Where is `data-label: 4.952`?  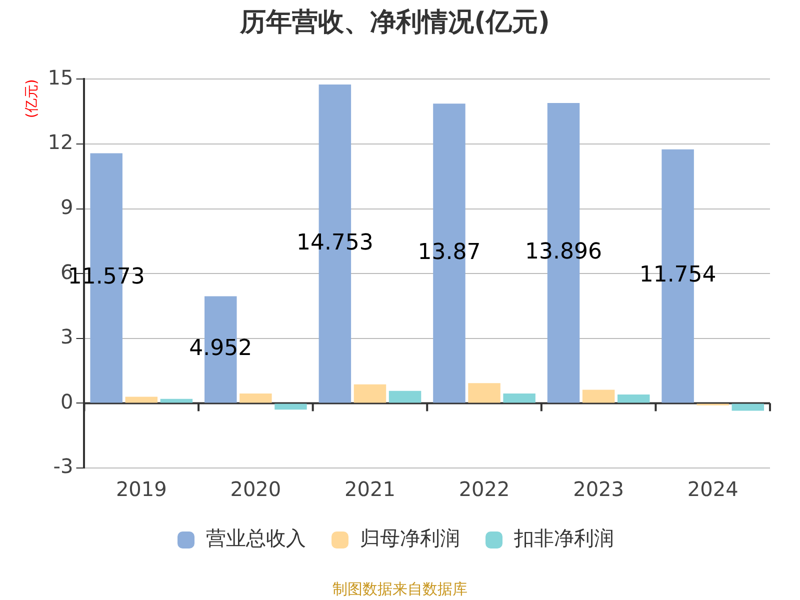
data-label: 4.952 is located at coordinates (220, 349).